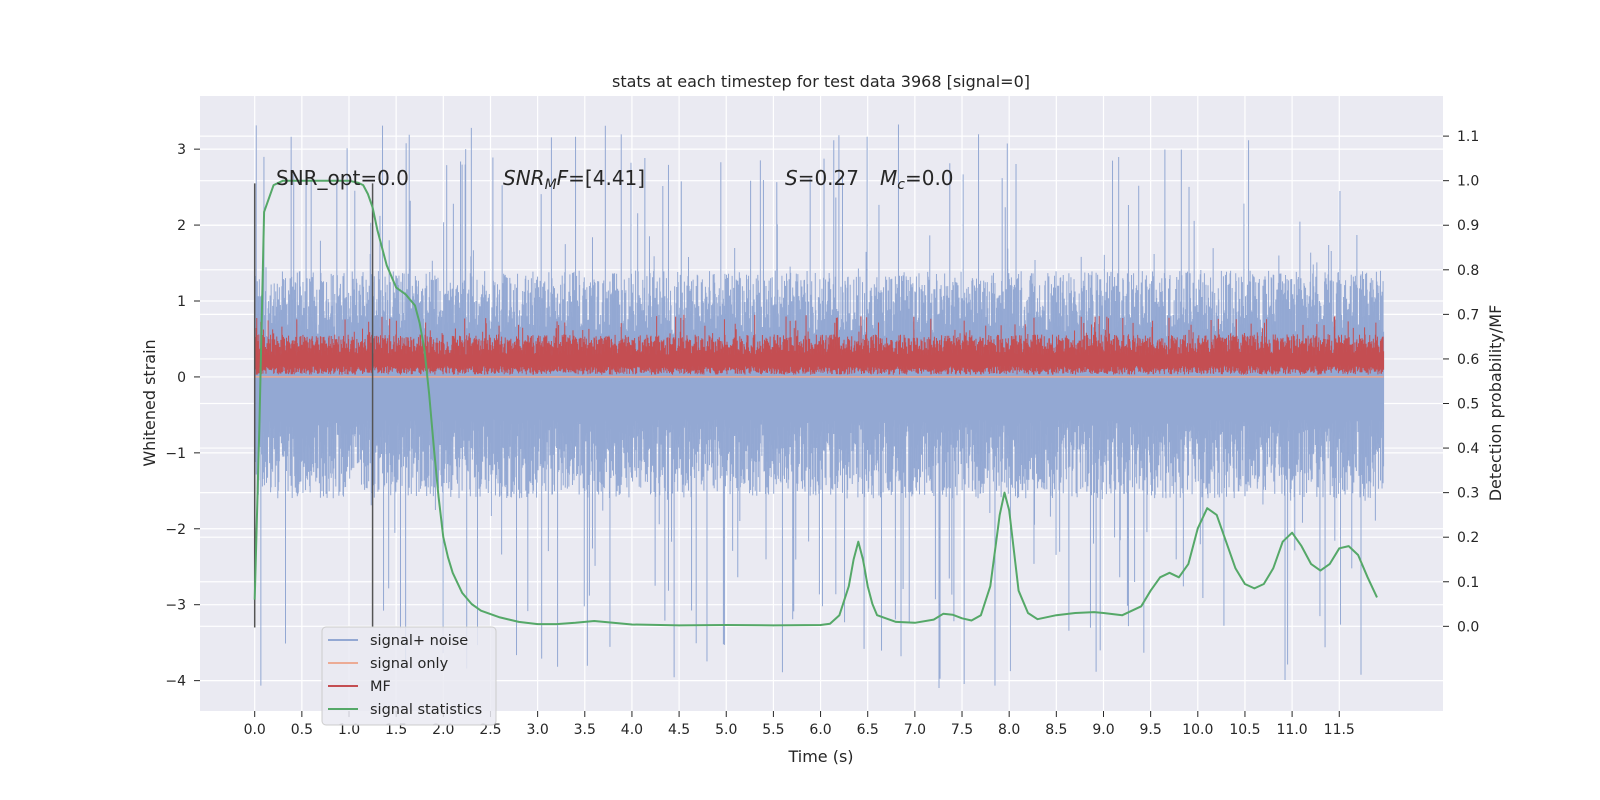 The image size is (1600, 800). I want to click on annotation-s-value: =0.27, so click(828, 178).